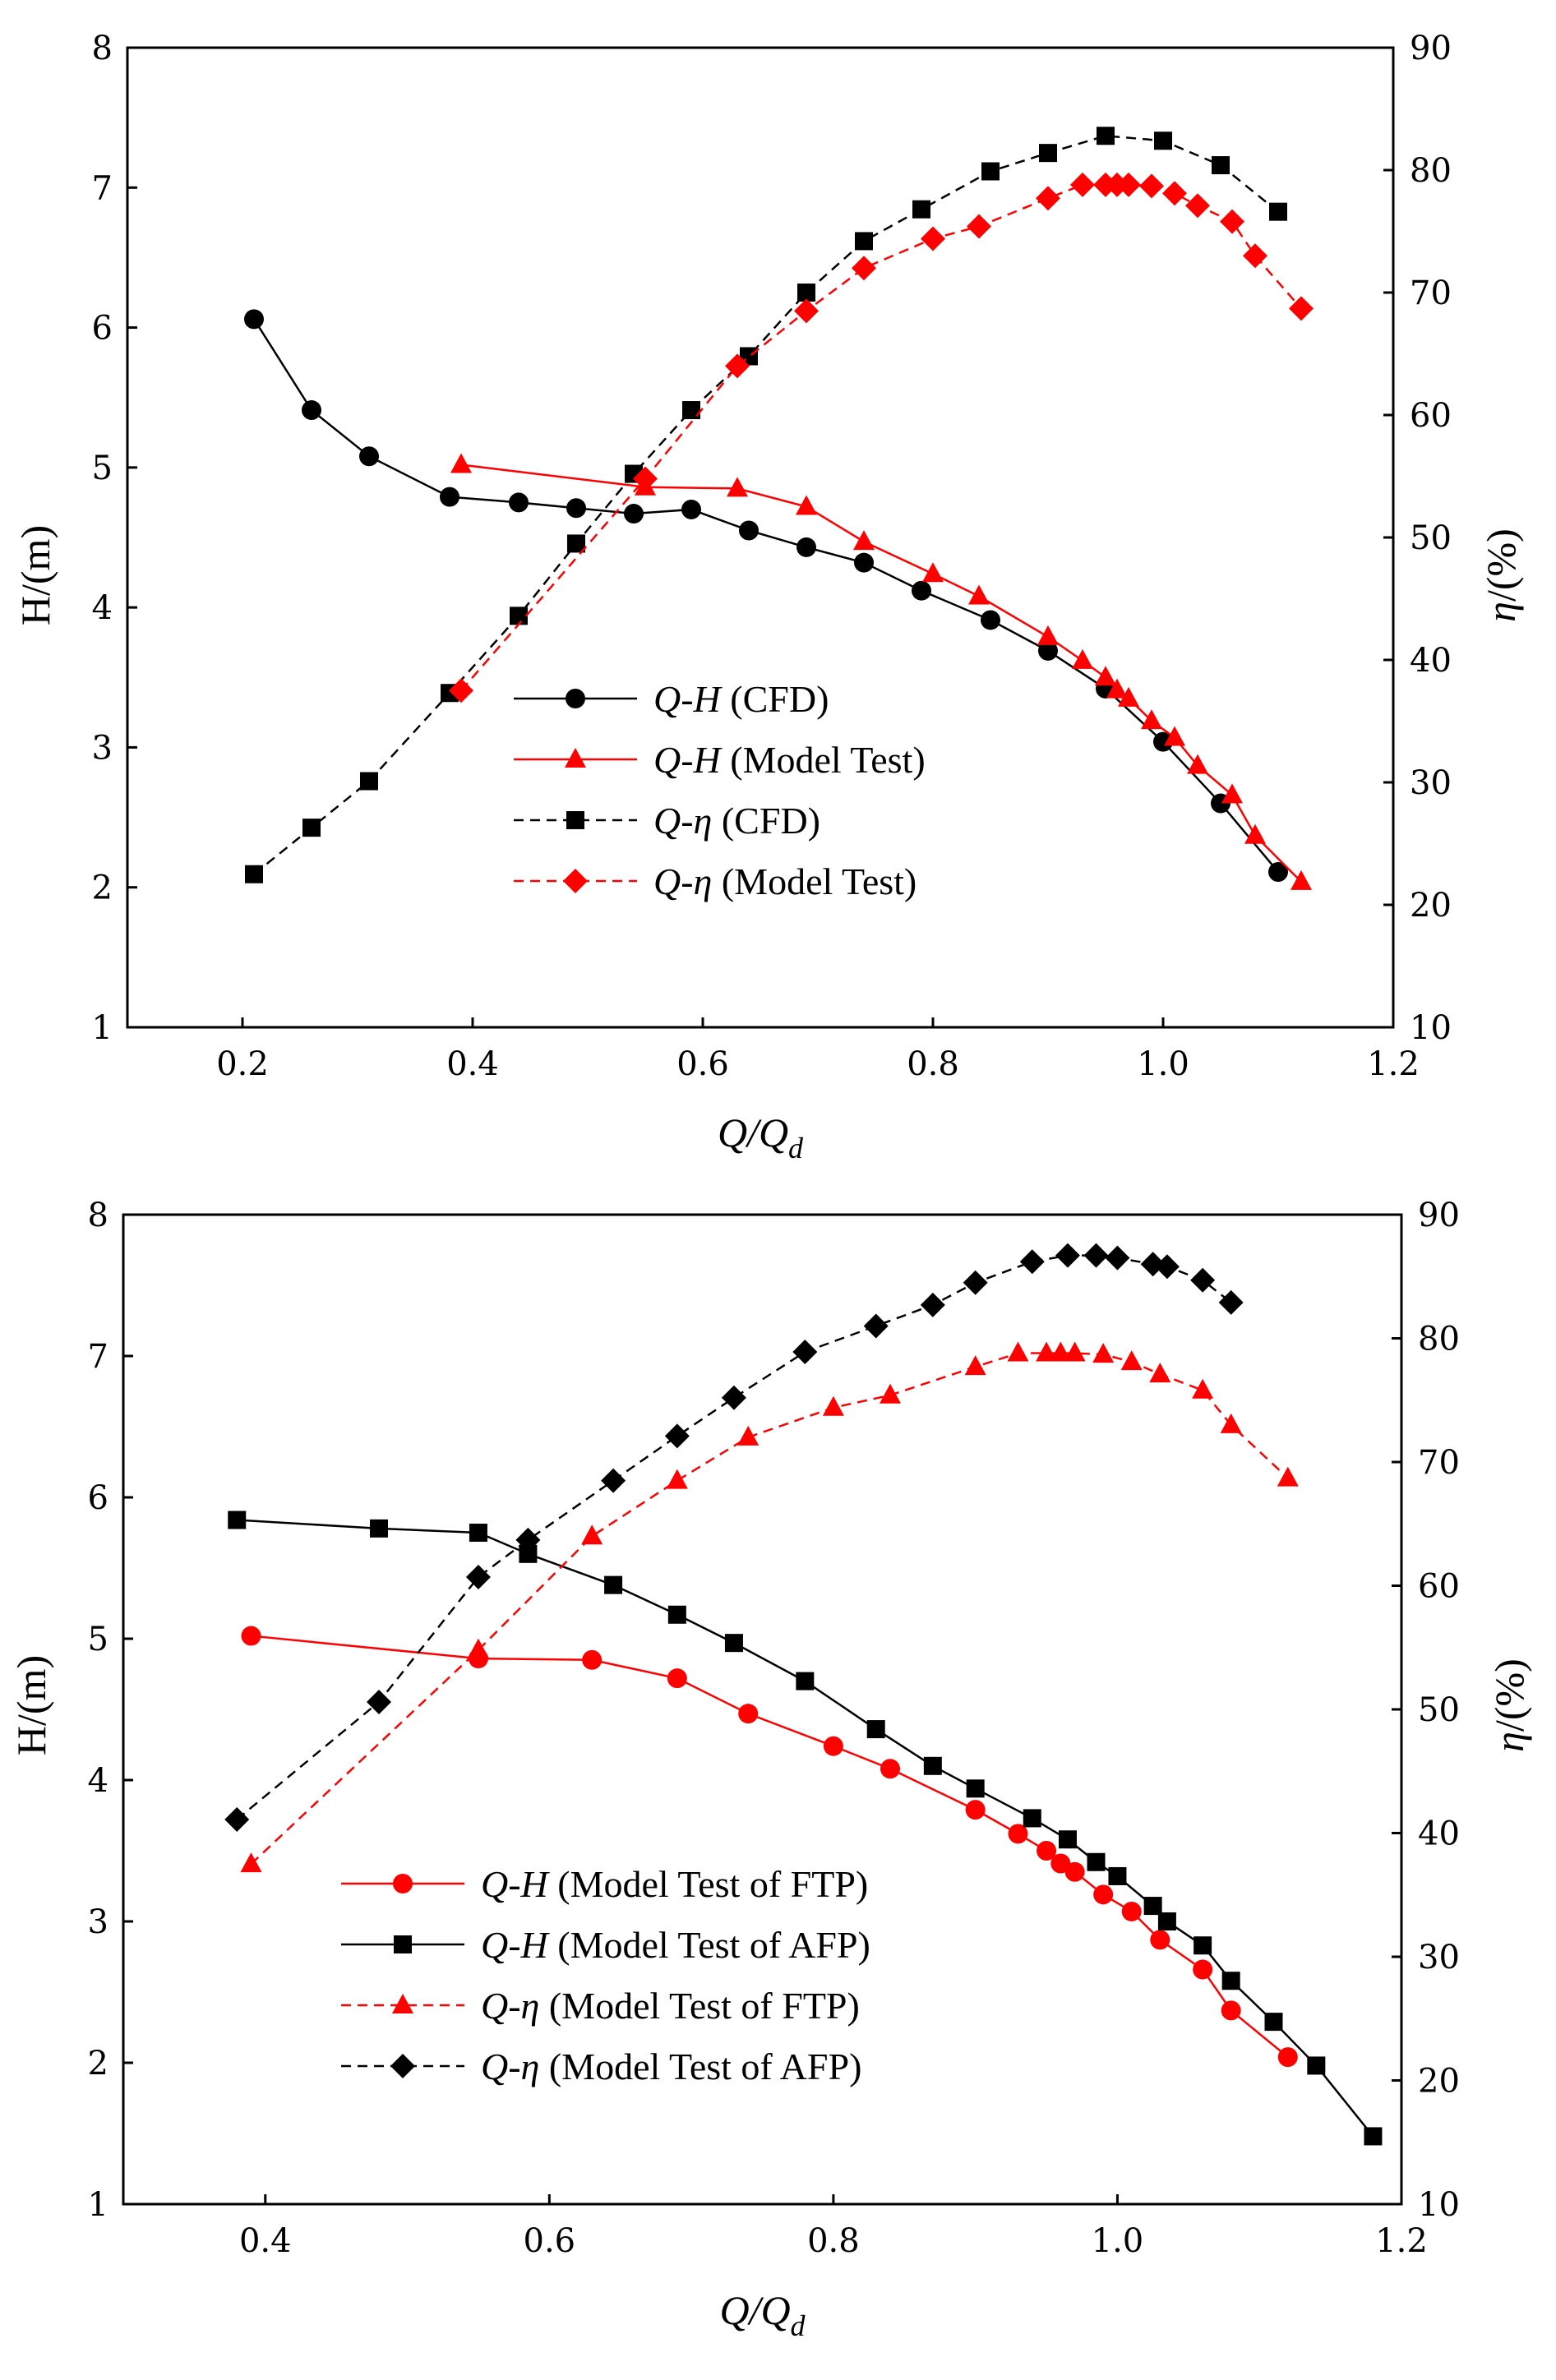  What do you see at coordinates (575, 698) in the screenshot?
I see `legend-0-marker` at bounding box center [575, 698].